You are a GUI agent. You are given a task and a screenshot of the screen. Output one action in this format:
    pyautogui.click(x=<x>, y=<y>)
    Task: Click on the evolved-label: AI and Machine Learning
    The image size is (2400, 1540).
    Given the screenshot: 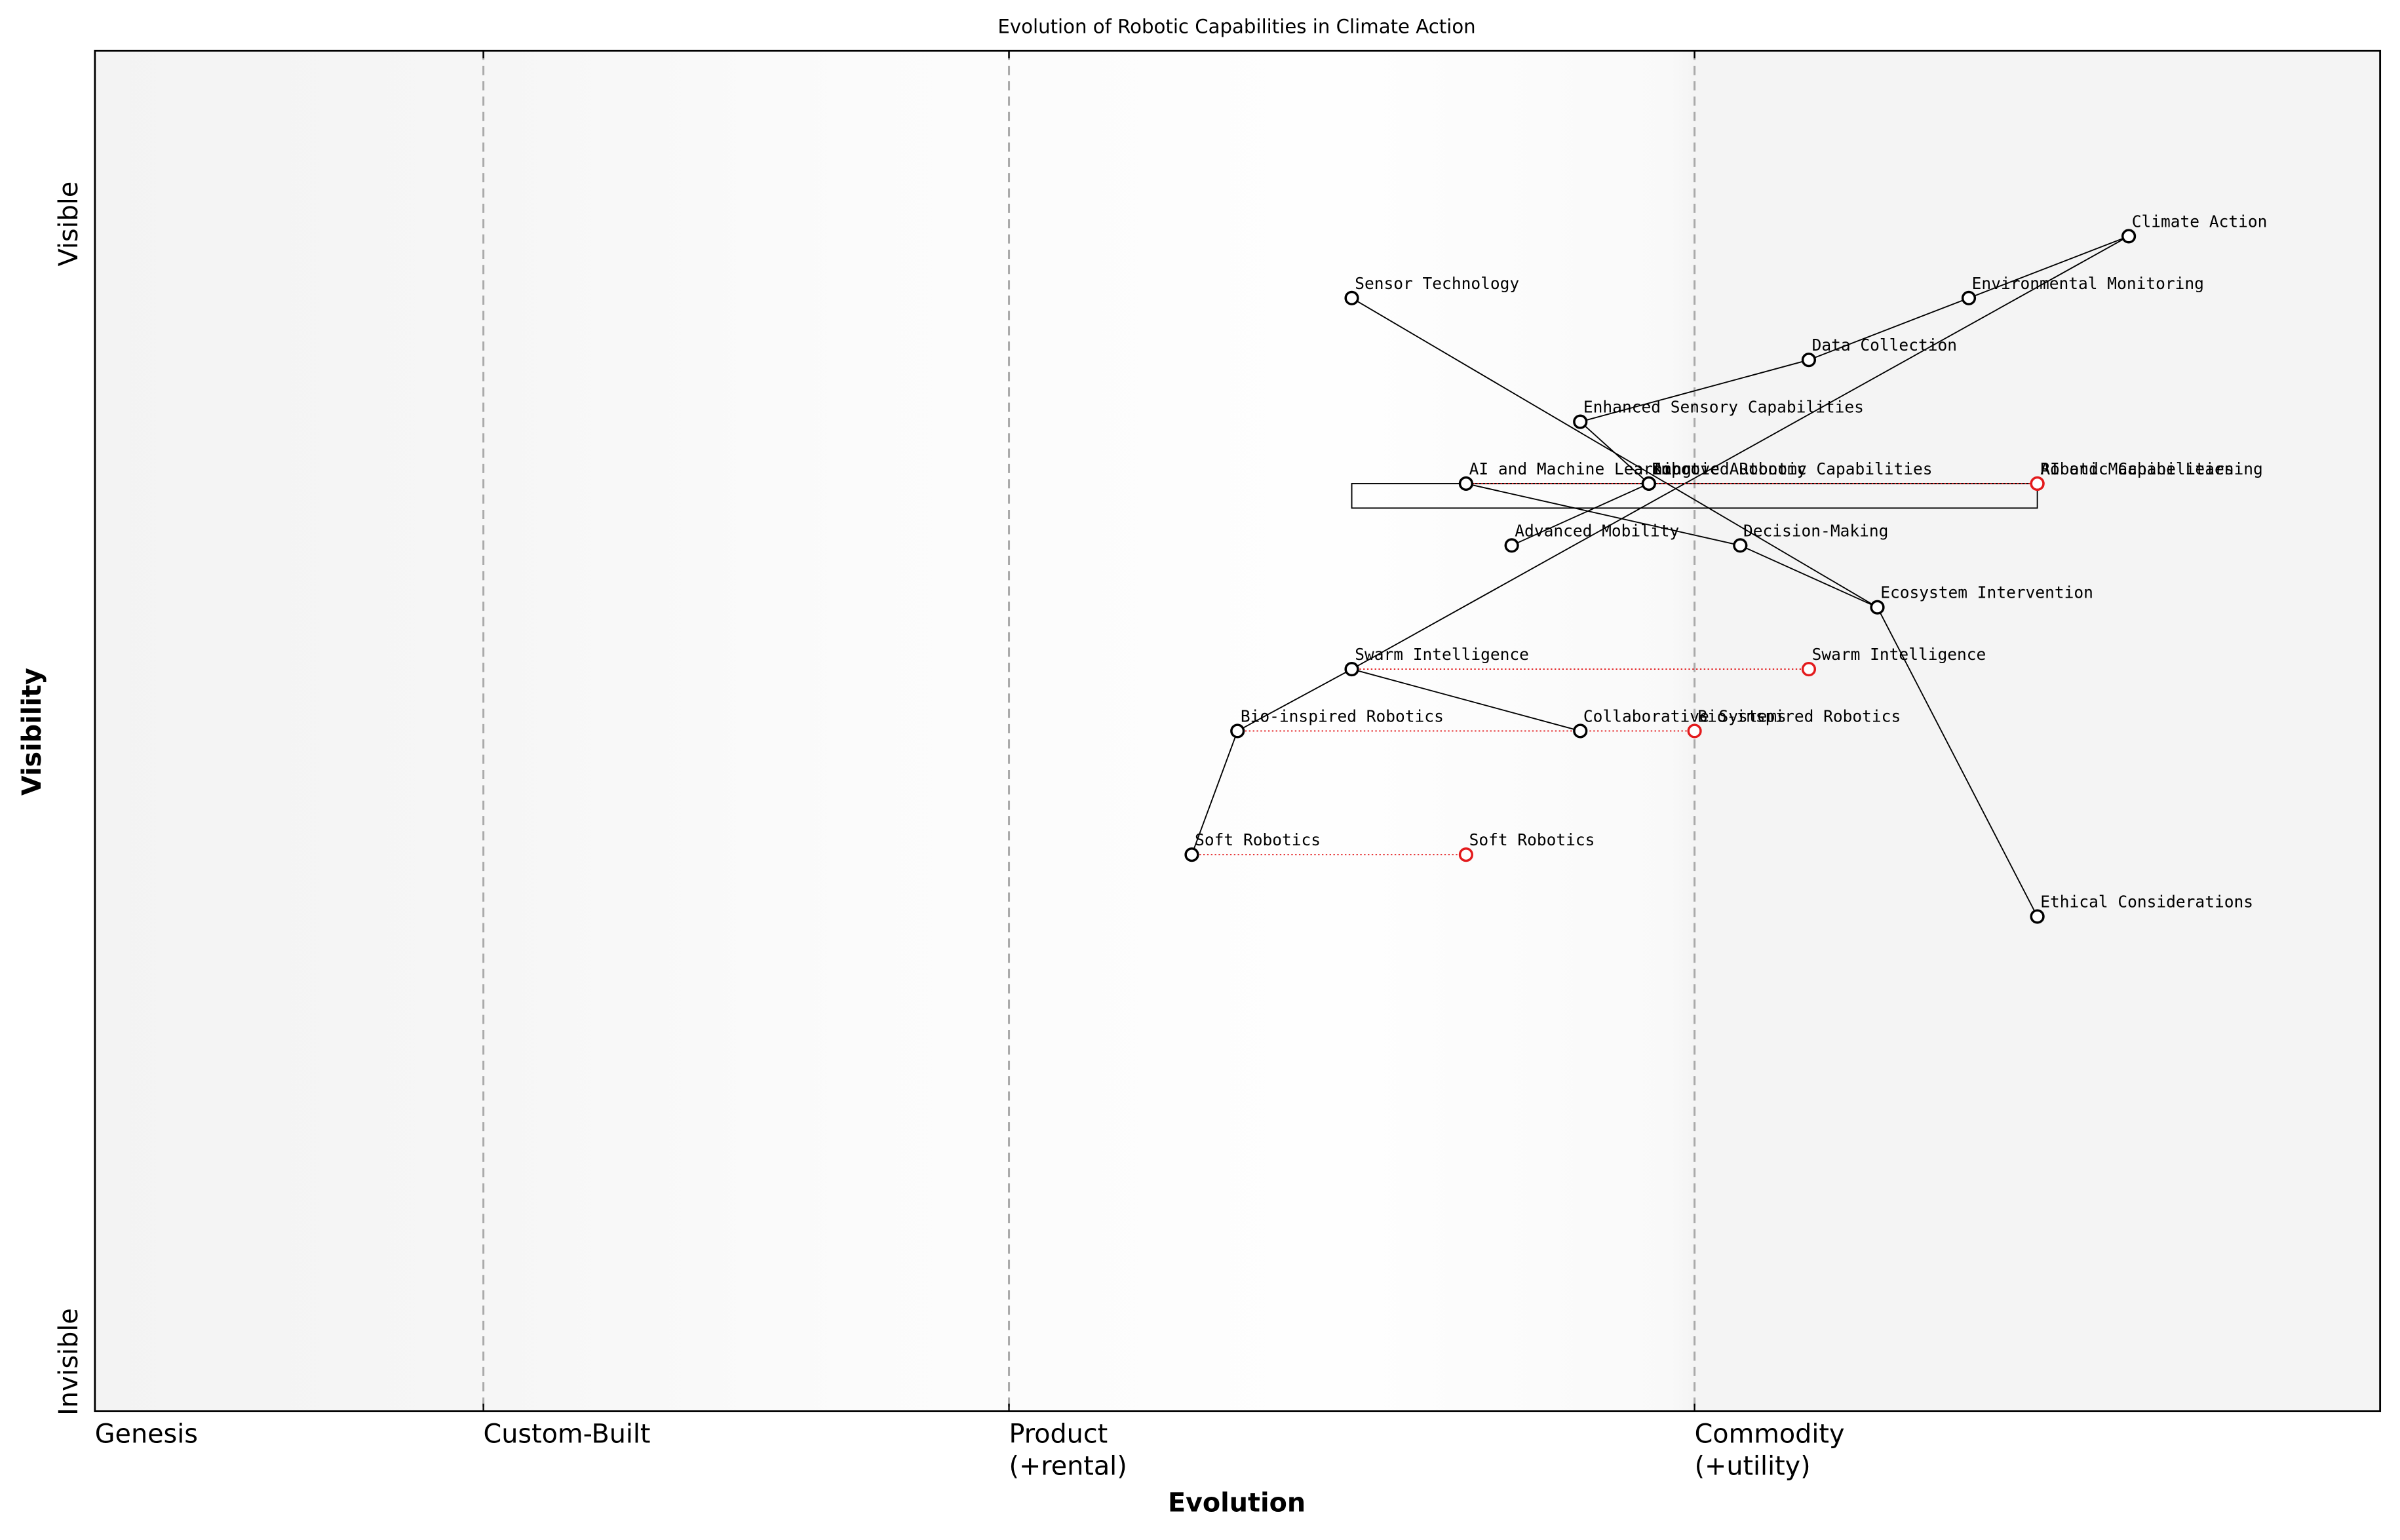 What is the action you would take?
    pyautogui.click(x=2151, y=468)
    